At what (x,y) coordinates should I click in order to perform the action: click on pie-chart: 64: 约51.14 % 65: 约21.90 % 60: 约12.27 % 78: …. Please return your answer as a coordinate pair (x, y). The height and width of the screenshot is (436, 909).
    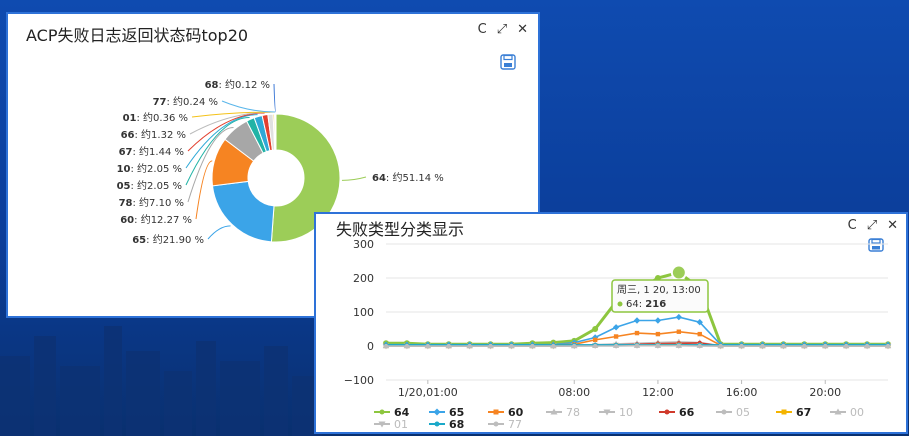
    Looking at the image, I should click on (280, 162).